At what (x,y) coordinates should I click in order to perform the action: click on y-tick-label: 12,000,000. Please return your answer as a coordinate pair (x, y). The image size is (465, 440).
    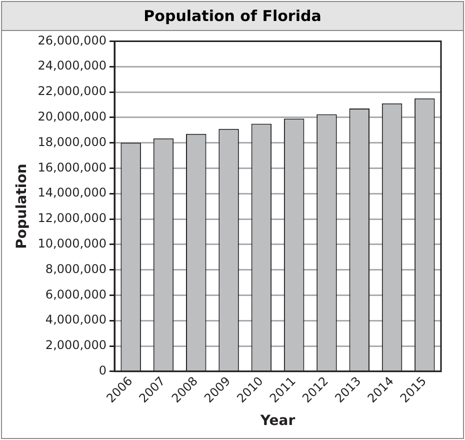
    Looking at the image, I should click on (72, 218).